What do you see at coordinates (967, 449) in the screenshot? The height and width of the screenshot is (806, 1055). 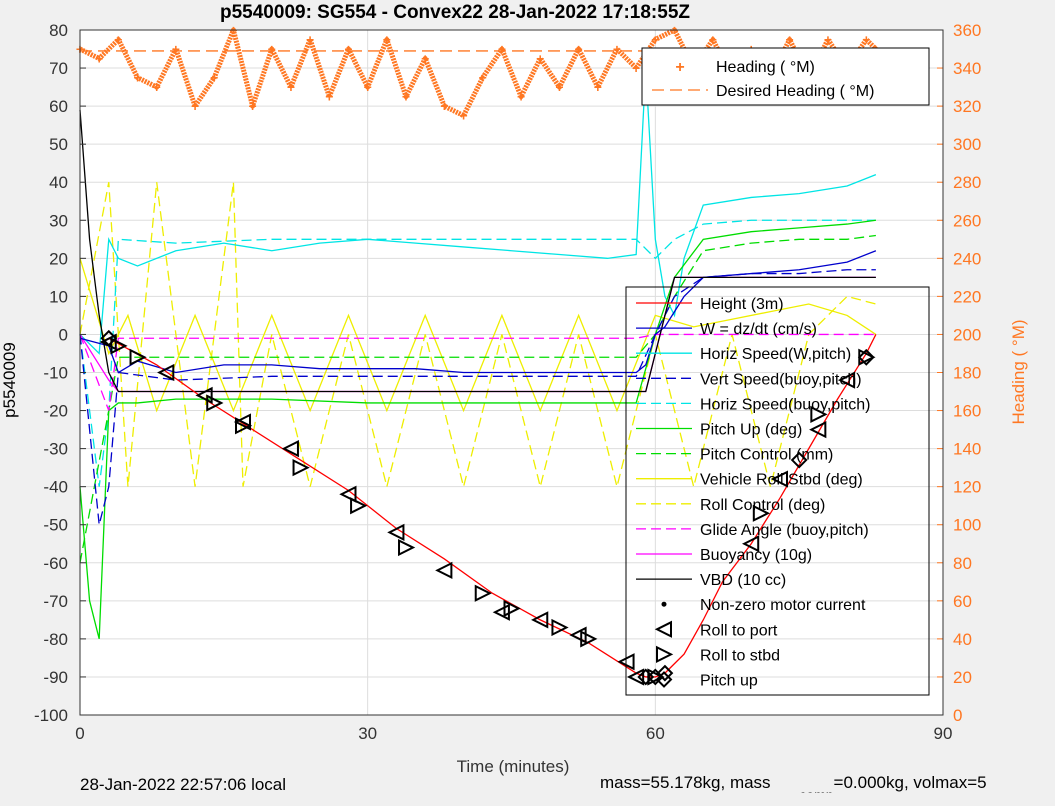 I see `y2-tick-label: 140` at bounding box center [967, 449].